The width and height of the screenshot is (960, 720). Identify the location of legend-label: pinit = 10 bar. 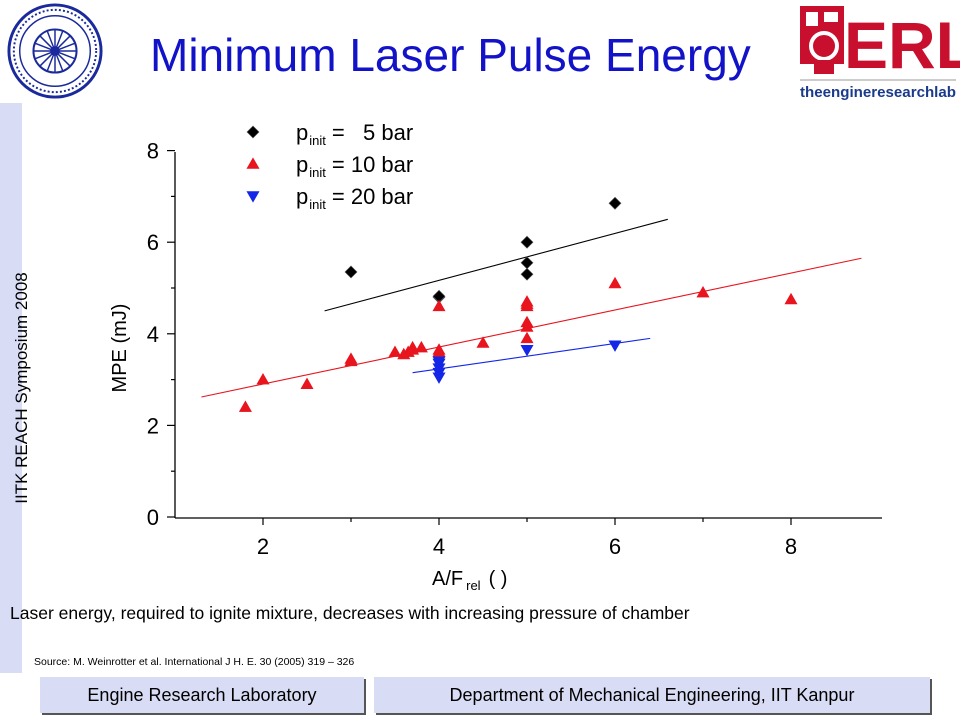
(354, 166).